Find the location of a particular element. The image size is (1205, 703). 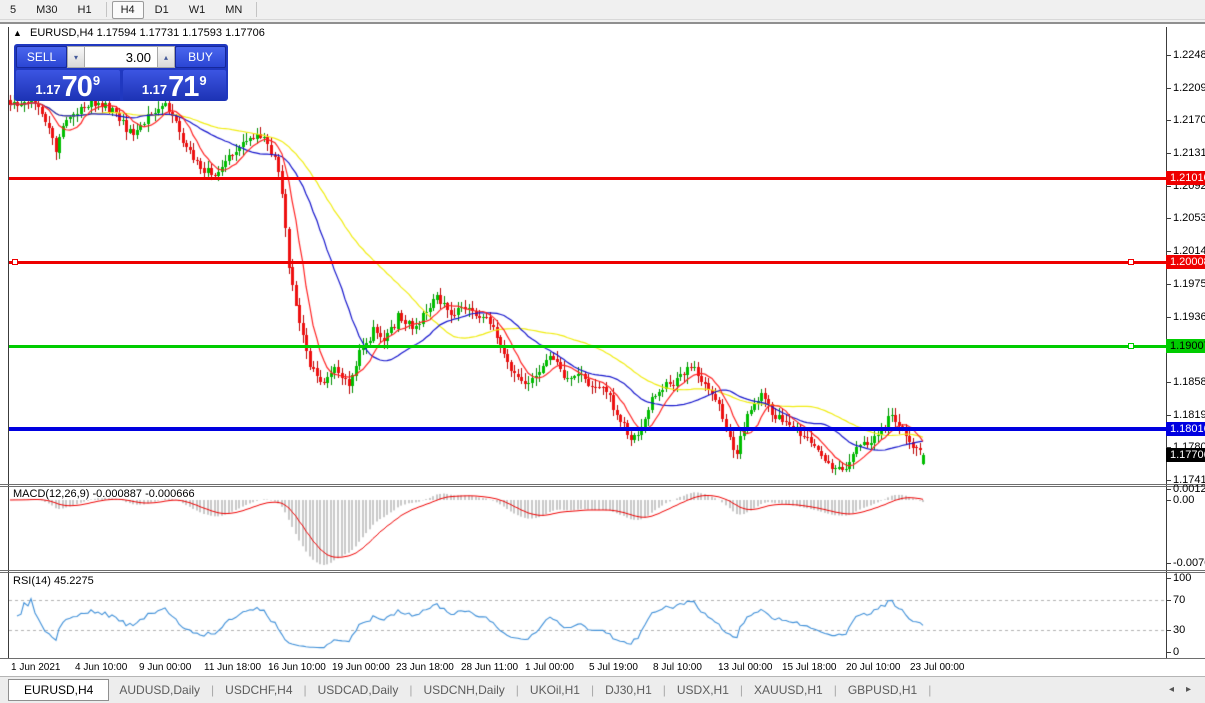

price-axis-label: 1.22090 is located at coordinates (1189, 88).